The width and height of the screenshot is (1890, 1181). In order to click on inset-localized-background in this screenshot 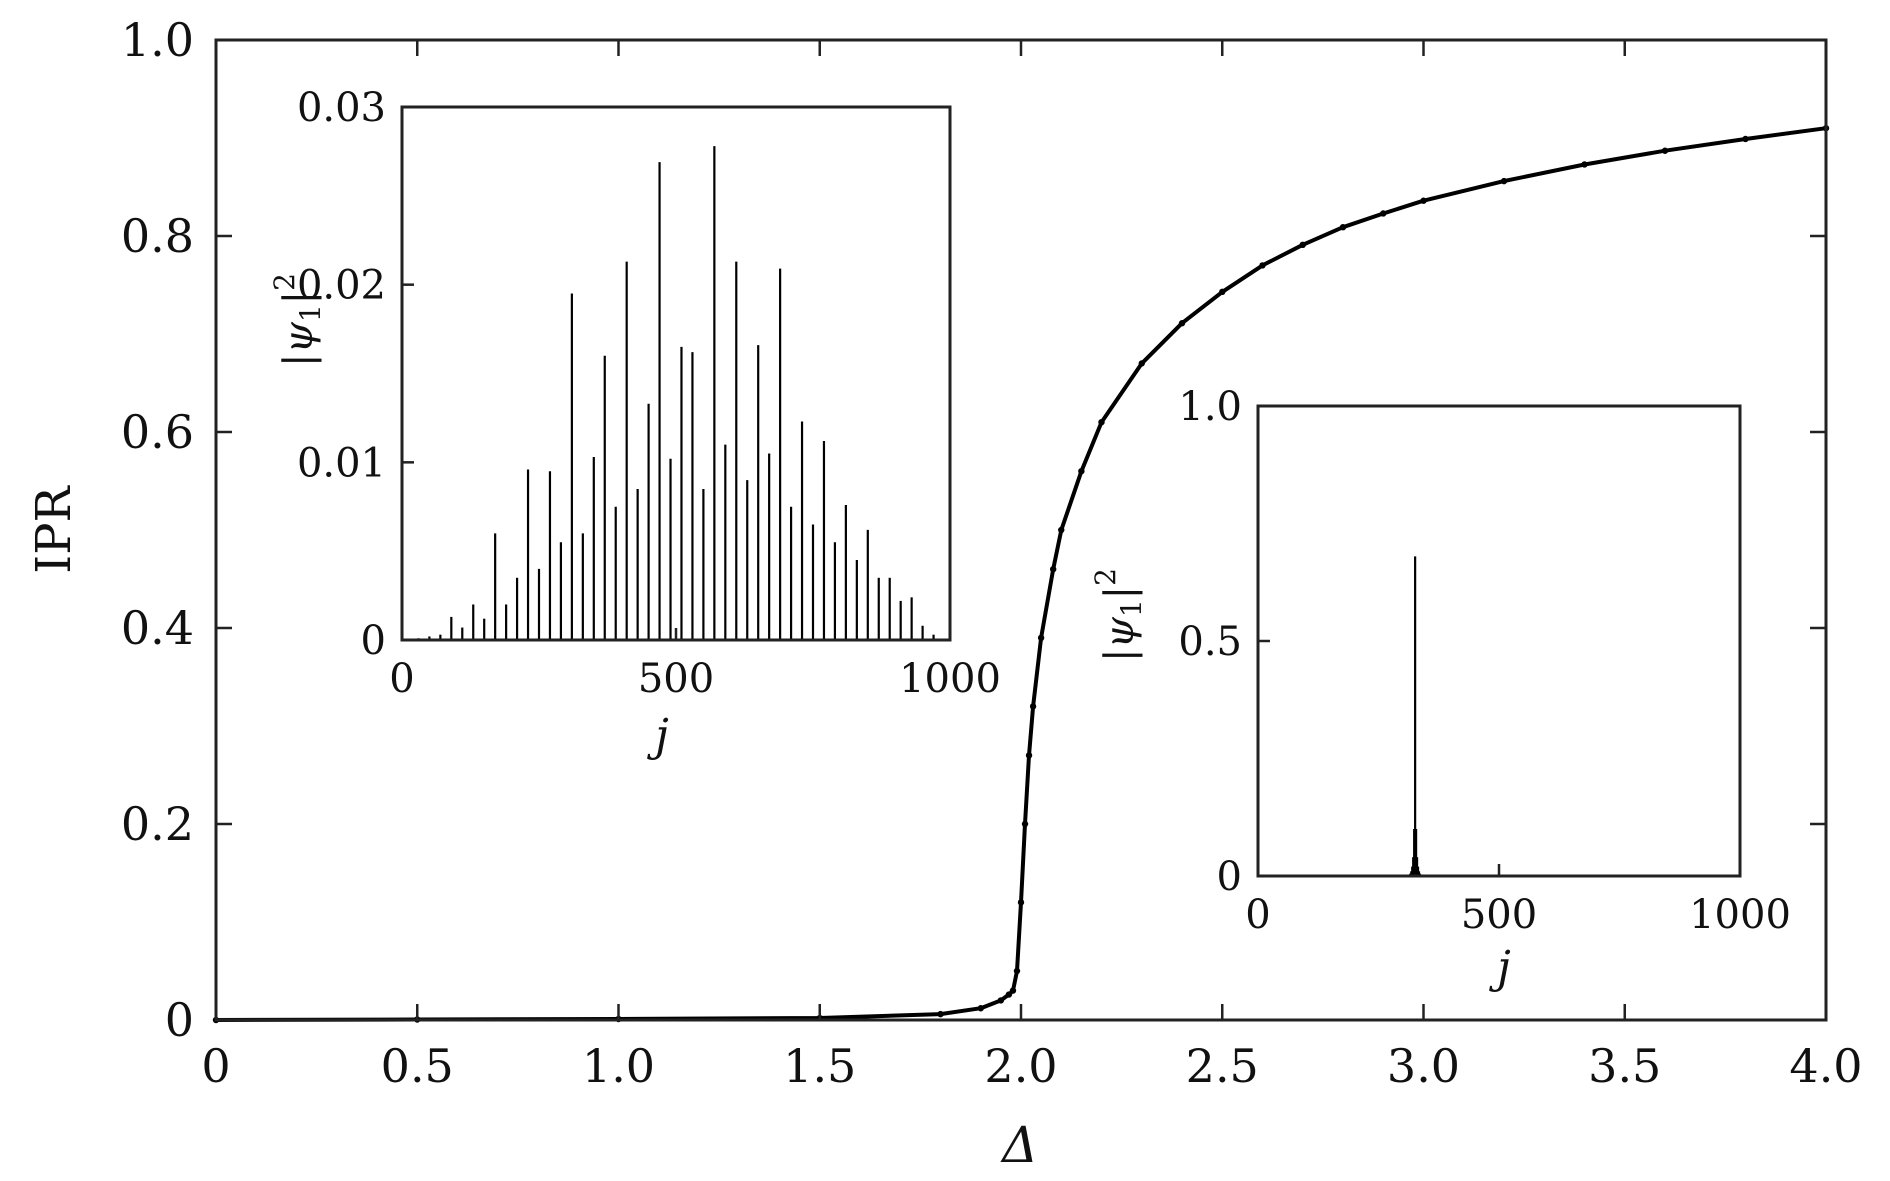, I will do `click(1499, 641)`.